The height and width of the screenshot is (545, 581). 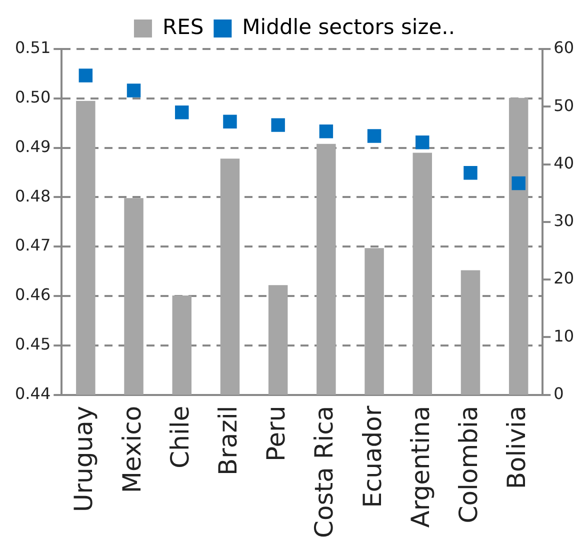 What do you see at coordinates (183, 26) in the screenshot?
I see `legend-label: RES` at bounding box center [183, 26].